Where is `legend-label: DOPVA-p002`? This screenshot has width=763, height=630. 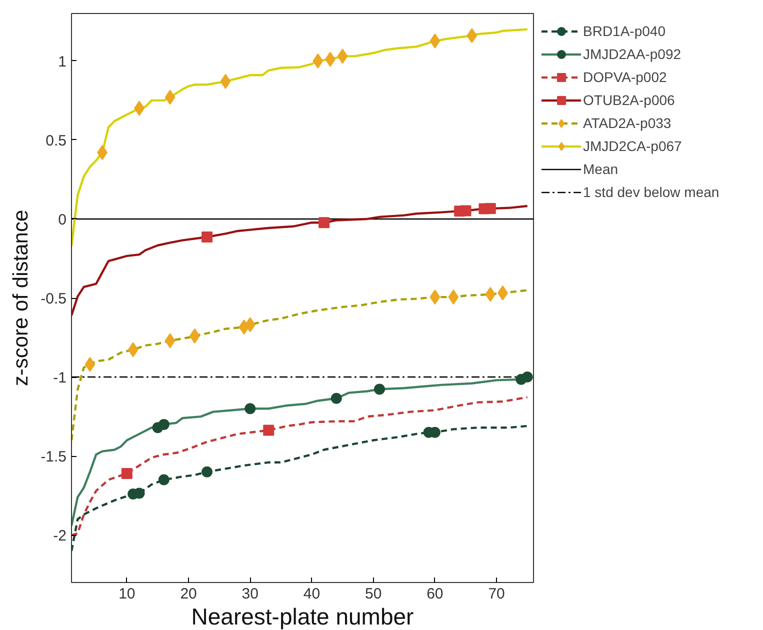
legend-label: DOPVA-p002 is located at coordinates (625, 77).